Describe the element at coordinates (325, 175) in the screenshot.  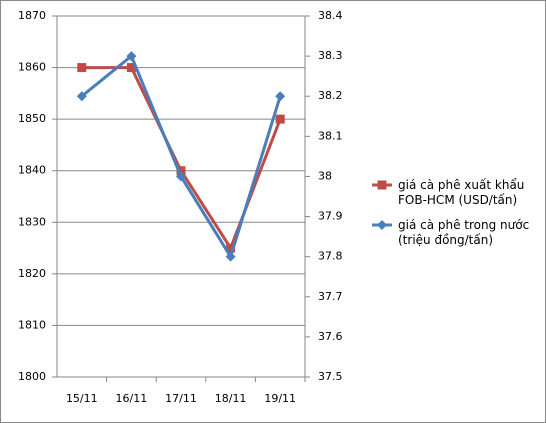
I see `y2-tick-label: 38` at that location.